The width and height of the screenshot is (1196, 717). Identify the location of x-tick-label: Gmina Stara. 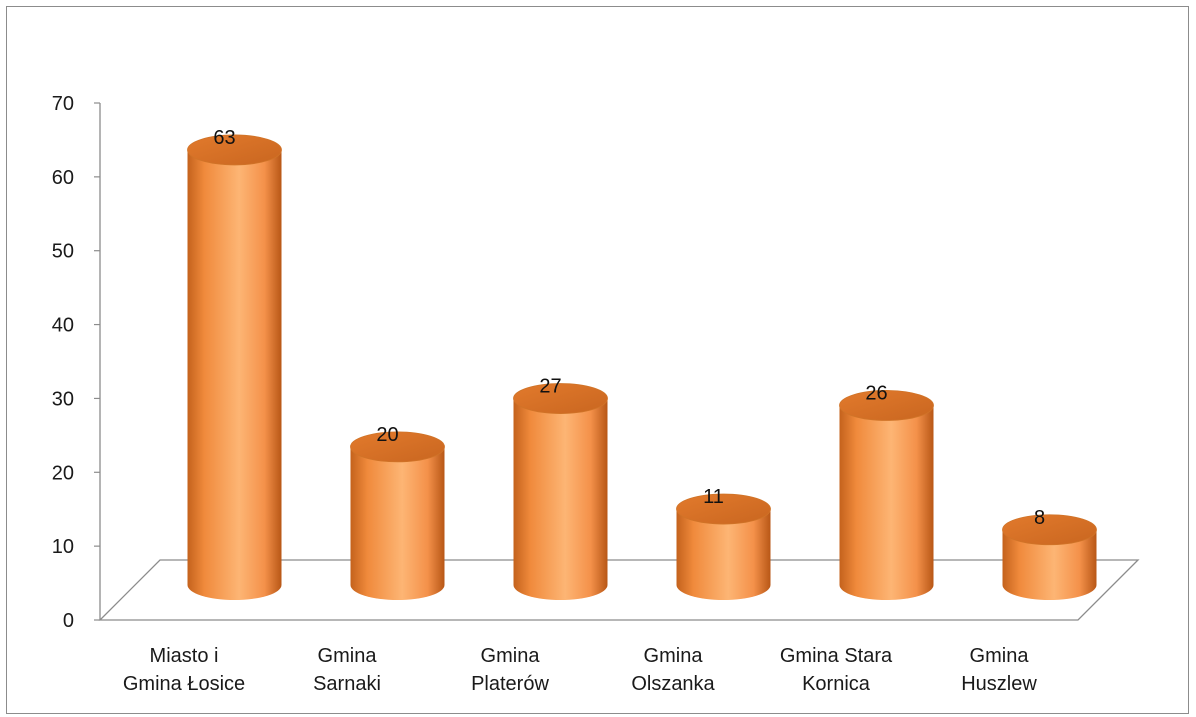
(836, 656).